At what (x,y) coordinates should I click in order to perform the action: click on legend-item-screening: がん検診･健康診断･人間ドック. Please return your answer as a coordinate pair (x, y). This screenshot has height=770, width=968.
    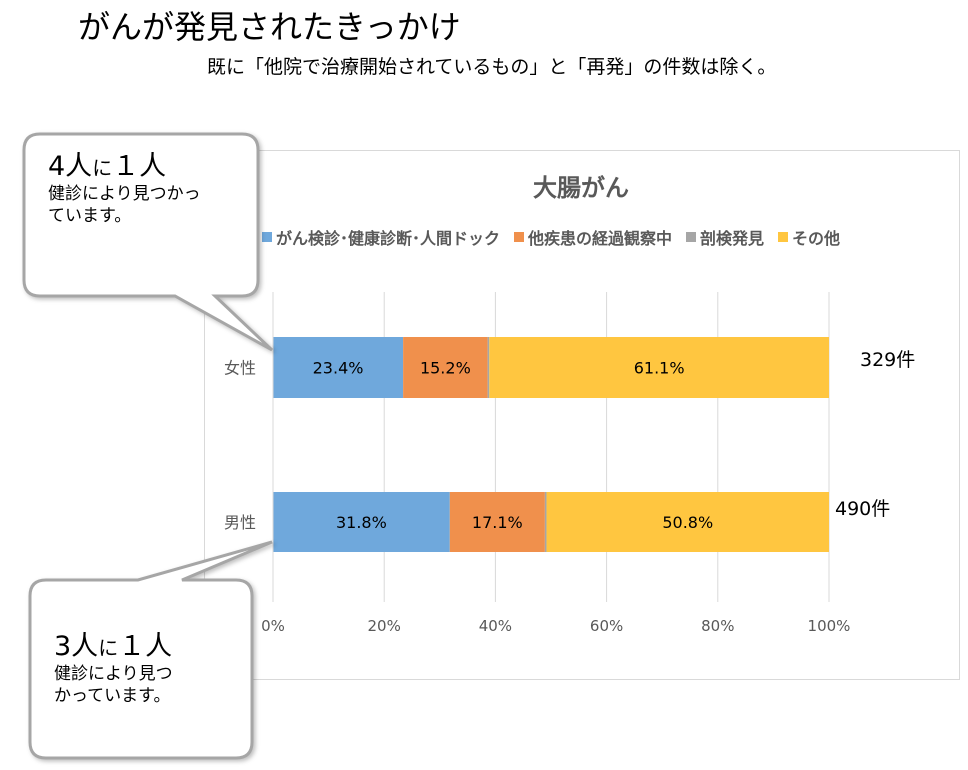
    Looking at the image, I should click on (381, 237).